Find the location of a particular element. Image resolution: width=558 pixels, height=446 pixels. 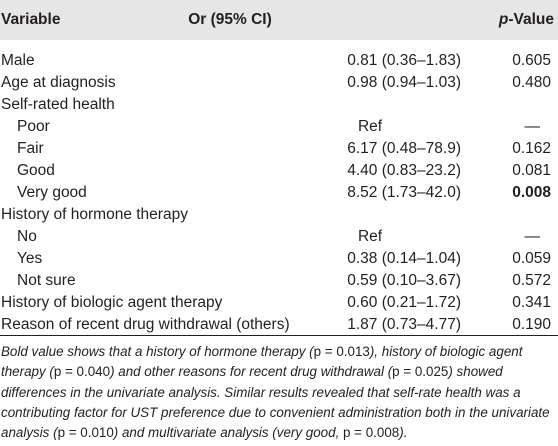

table-row: Very good 8.52 (1.73–42.0) 0.008 is located at coordinates (279, 193).